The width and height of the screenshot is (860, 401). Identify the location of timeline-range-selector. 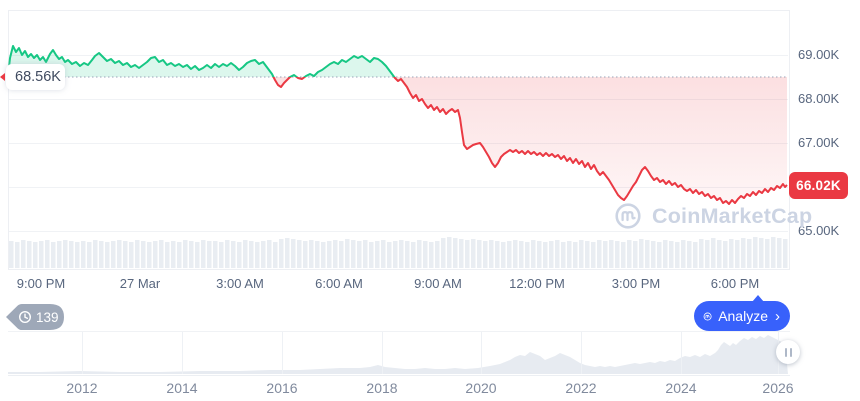
(399, 353).